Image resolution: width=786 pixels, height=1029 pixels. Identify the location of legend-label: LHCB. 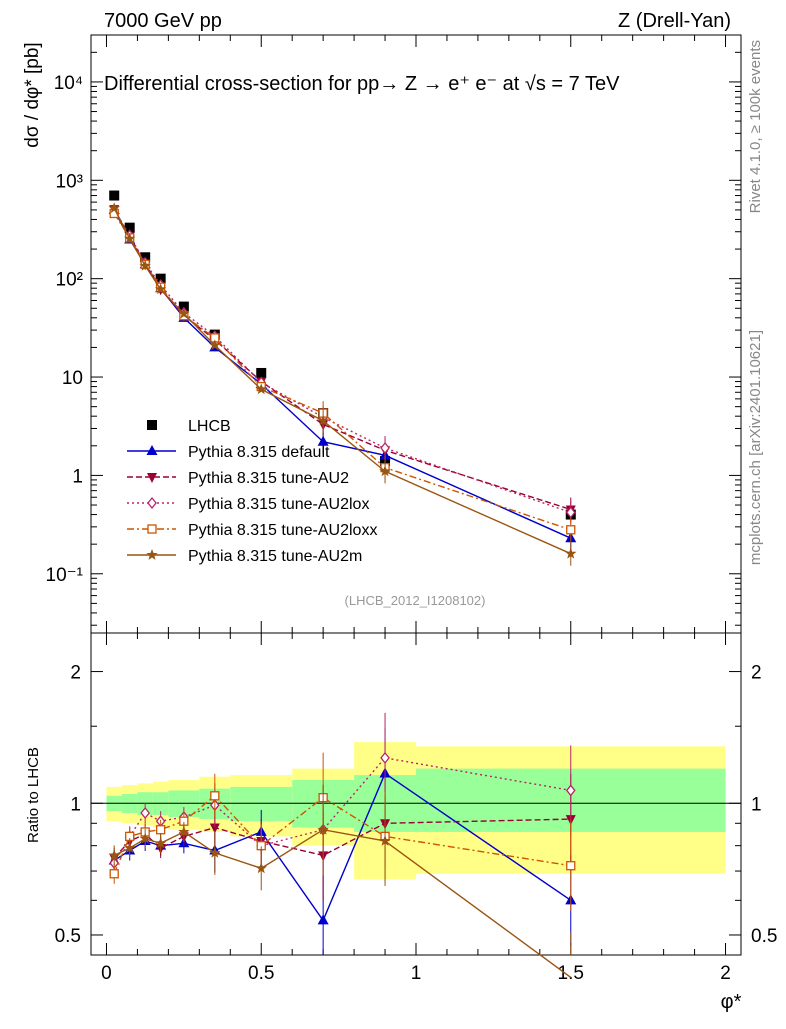
(209, 426).